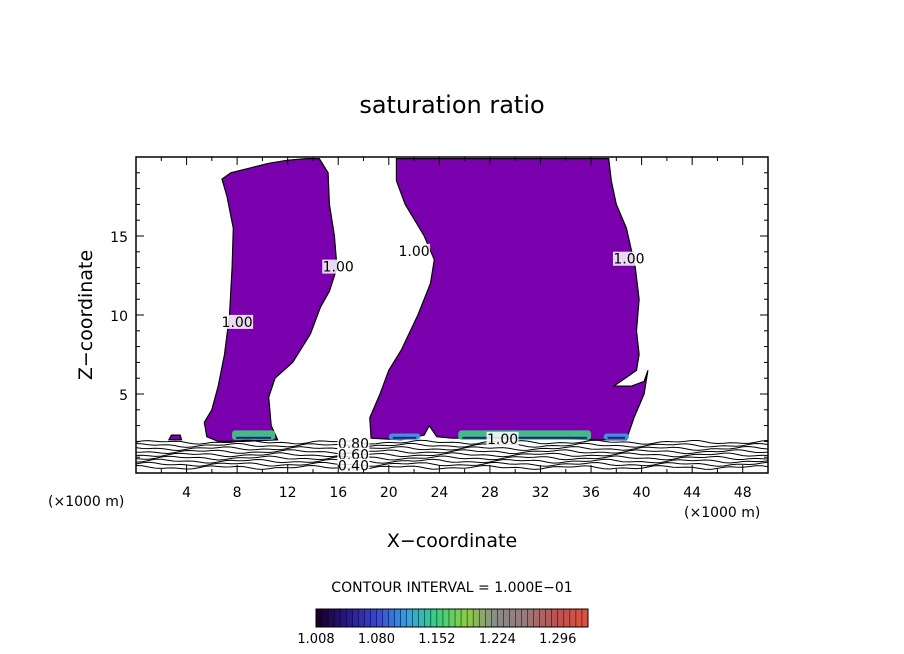  What do you see at coordinates (288, 493) in the screenshot?
I see `x-tick-label: 12` at bounding box center [288, 493].